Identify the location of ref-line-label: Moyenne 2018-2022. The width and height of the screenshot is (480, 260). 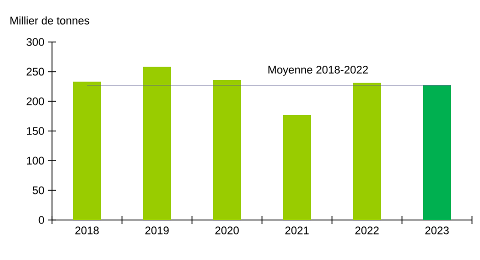
(318, 71).